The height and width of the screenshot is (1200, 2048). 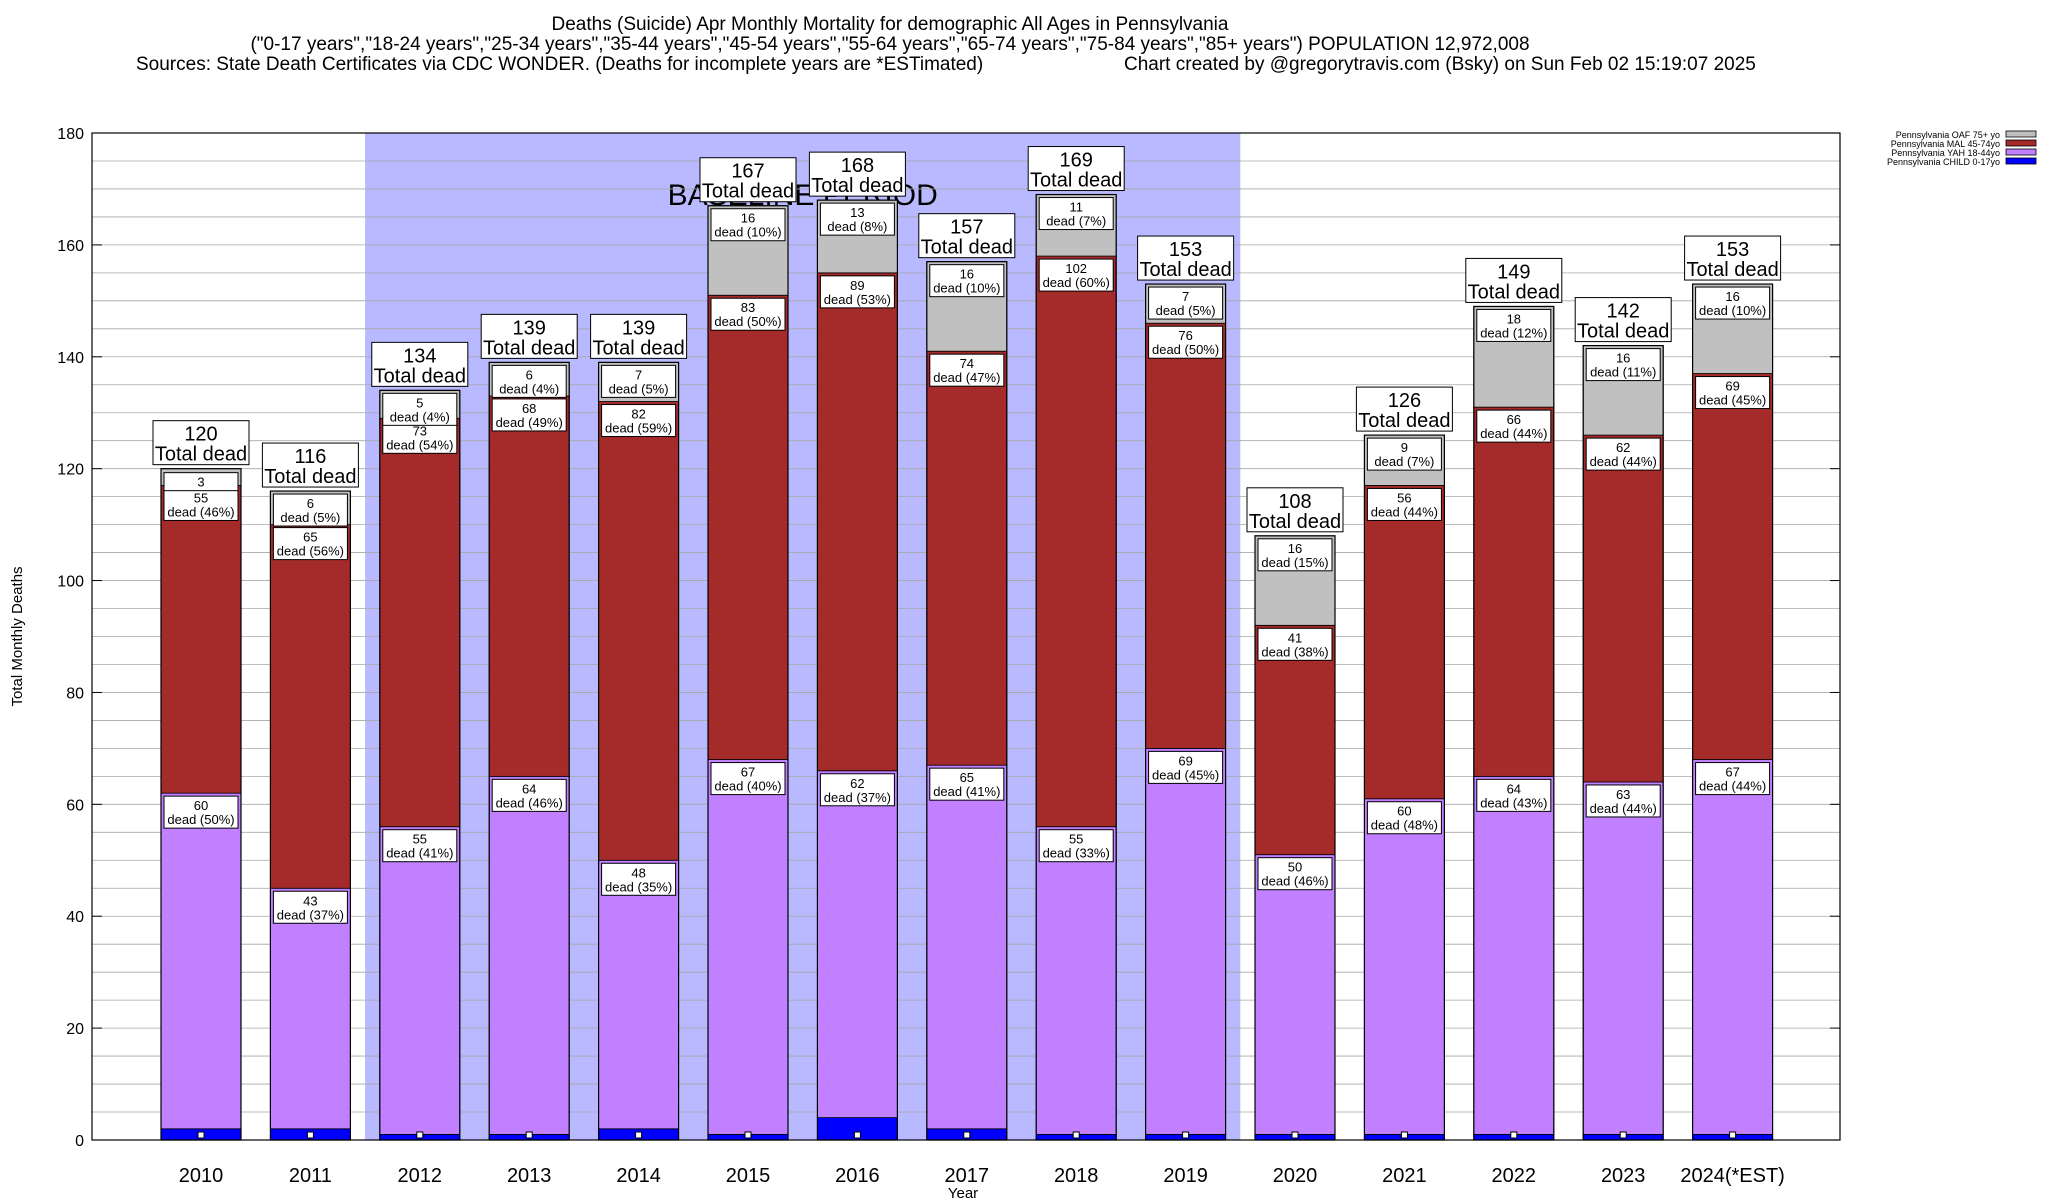 I want to click on segment-label-value: 63, so click(x=1623, y=794).